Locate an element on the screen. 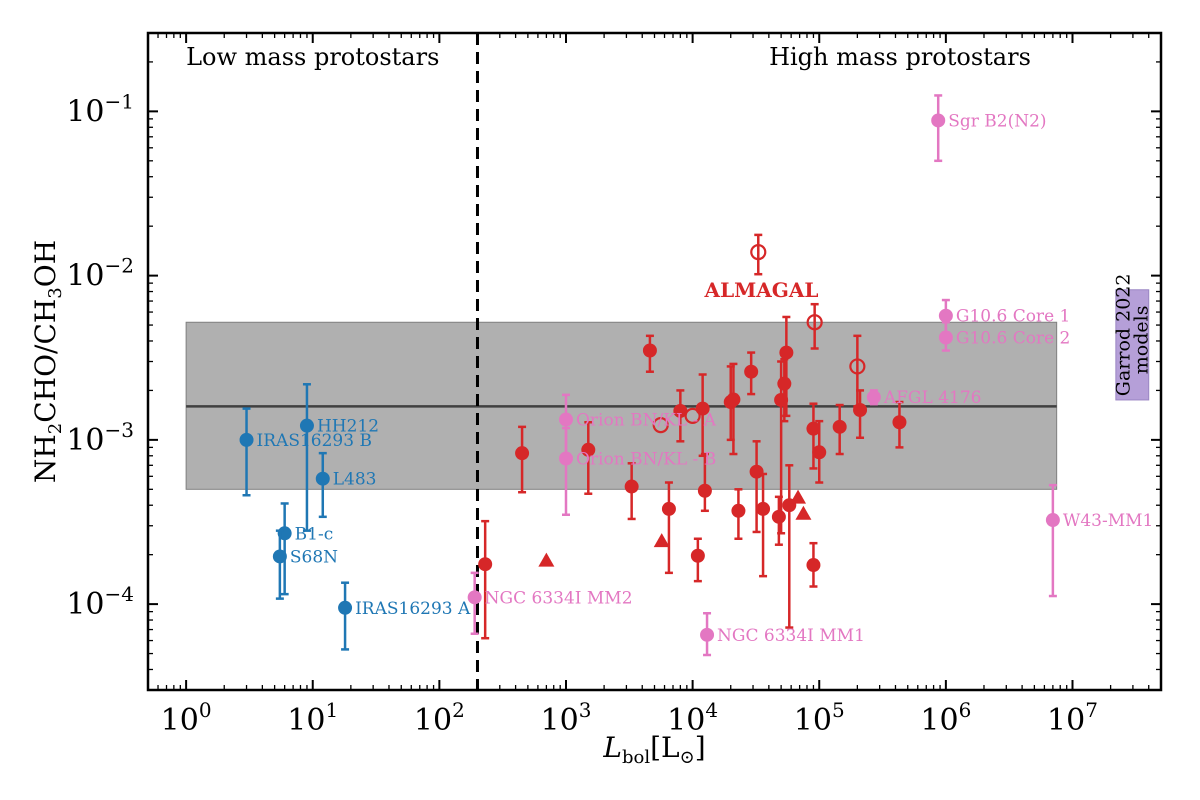 This screenshot has width=1200, height=800. x-tick-label: 10² is located at coordinates (439, 718).